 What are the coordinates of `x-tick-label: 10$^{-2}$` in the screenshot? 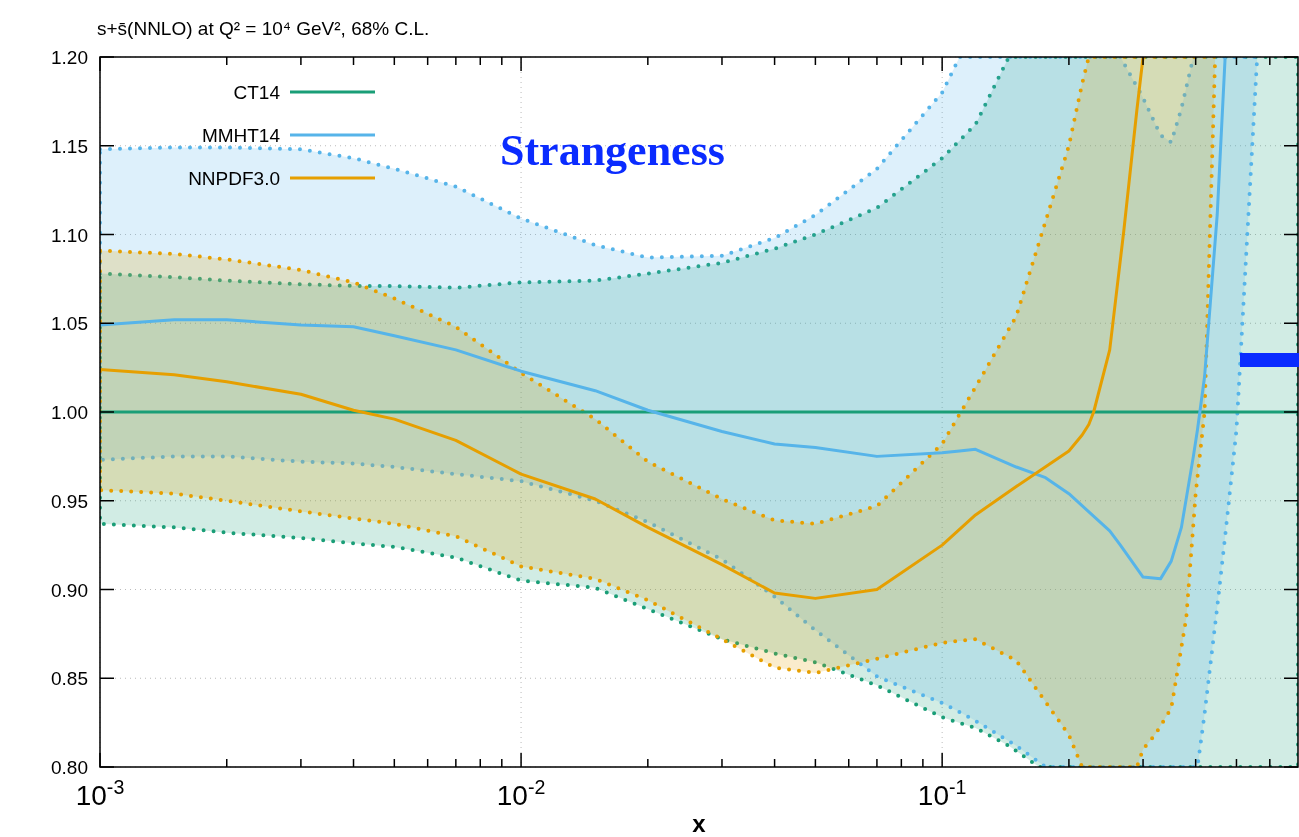 It's located at (521, 793).